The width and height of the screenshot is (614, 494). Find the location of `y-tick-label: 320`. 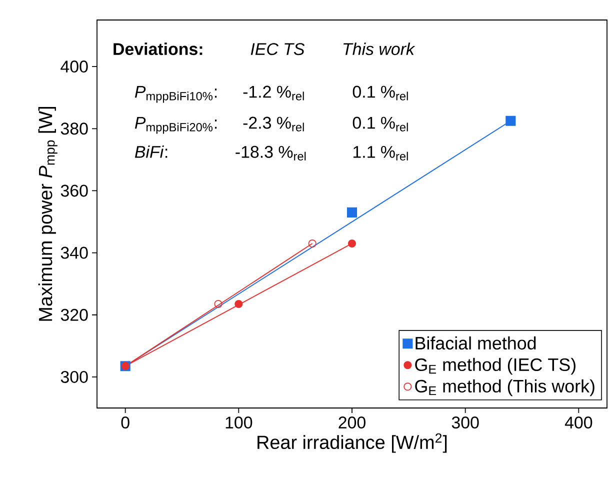

y-tick-label: 320 is located at coordinates (74, 314).